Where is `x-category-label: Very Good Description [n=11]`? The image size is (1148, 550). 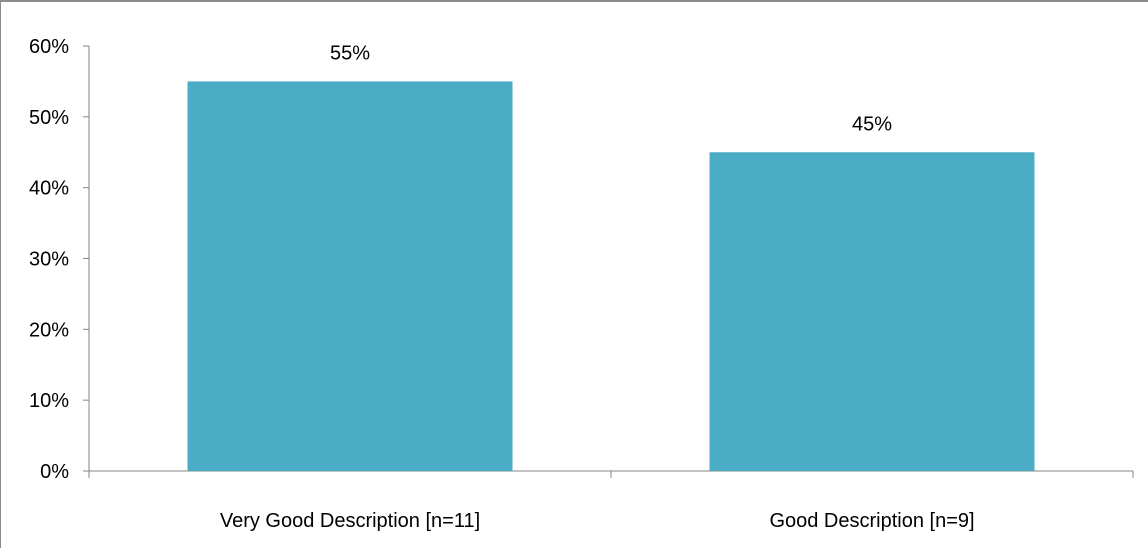 x-category-label: Very Good Description [n=11] is located at coordinates (350, 521).